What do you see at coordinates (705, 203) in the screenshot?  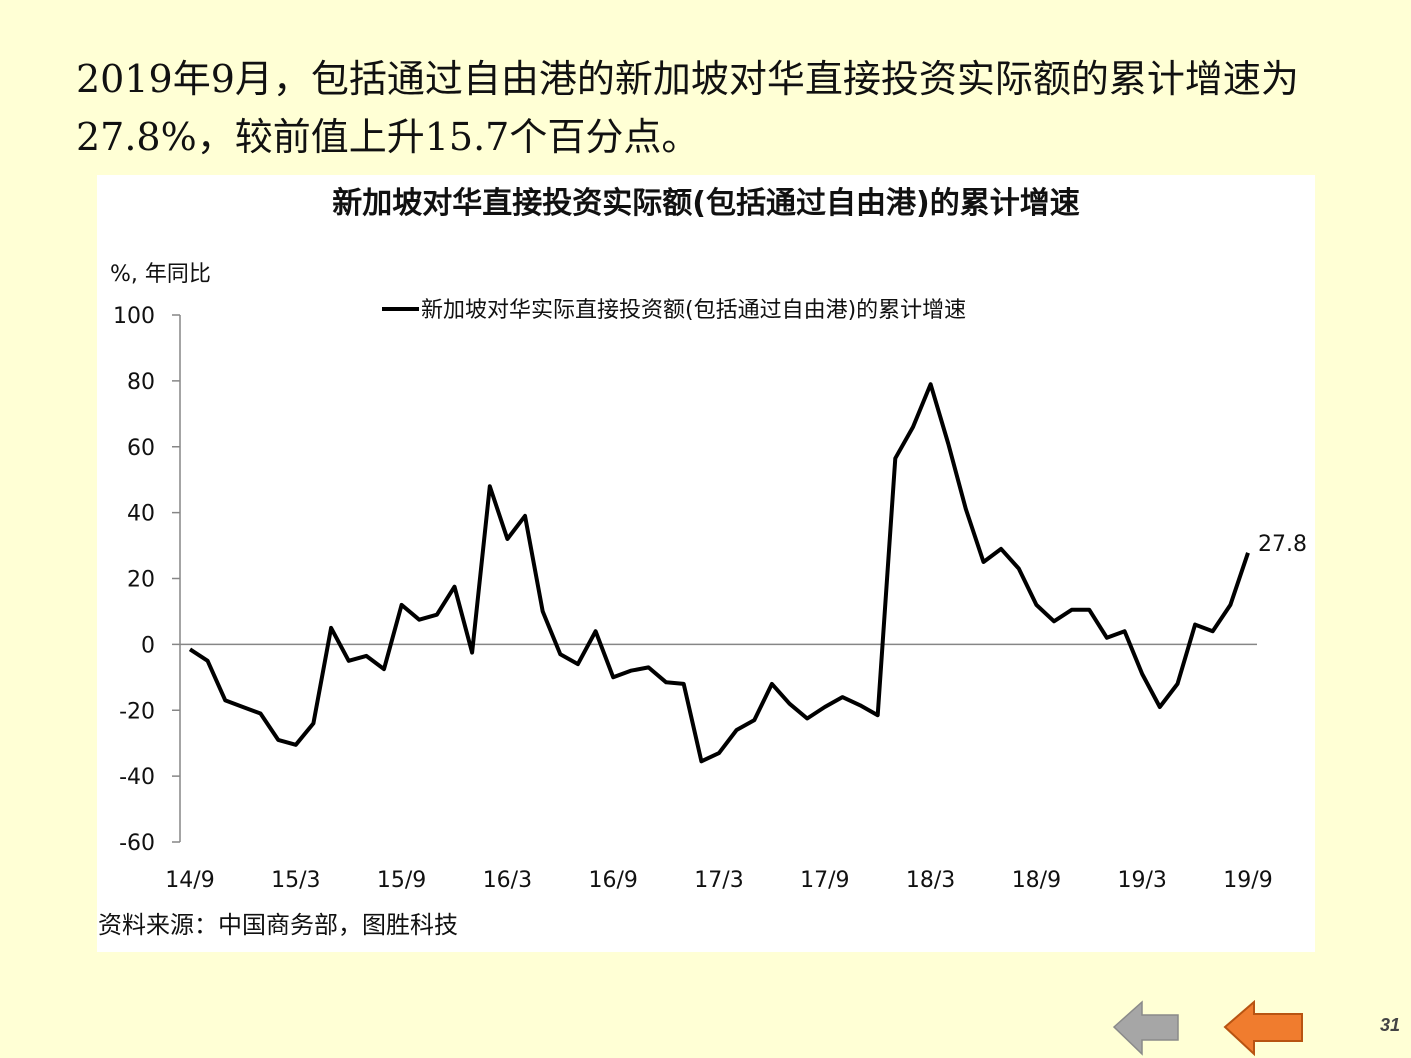 I see `chart-title: 新加坡对华直接投资实际额(包括通过自由港)的累计增速` at bounding box center [705, 203].